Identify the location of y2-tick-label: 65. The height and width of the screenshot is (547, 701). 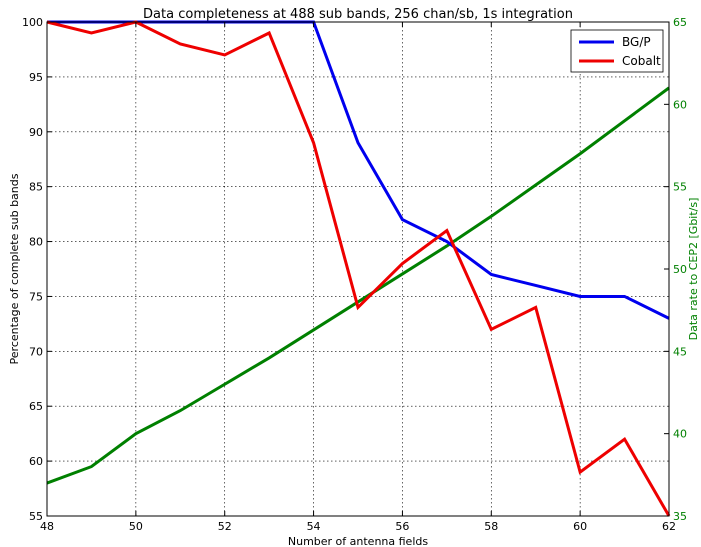
(680, 22).